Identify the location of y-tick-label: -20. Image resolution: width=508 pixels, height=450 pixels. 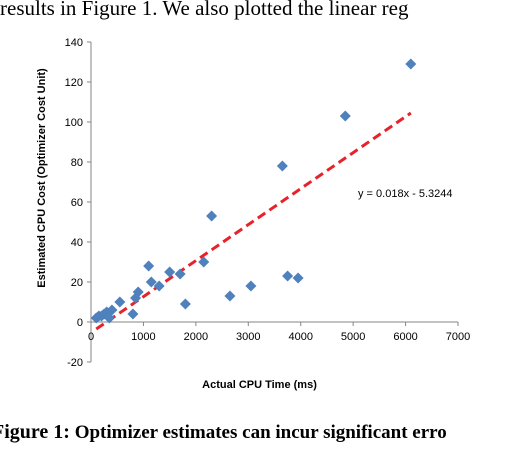
(75, 363).